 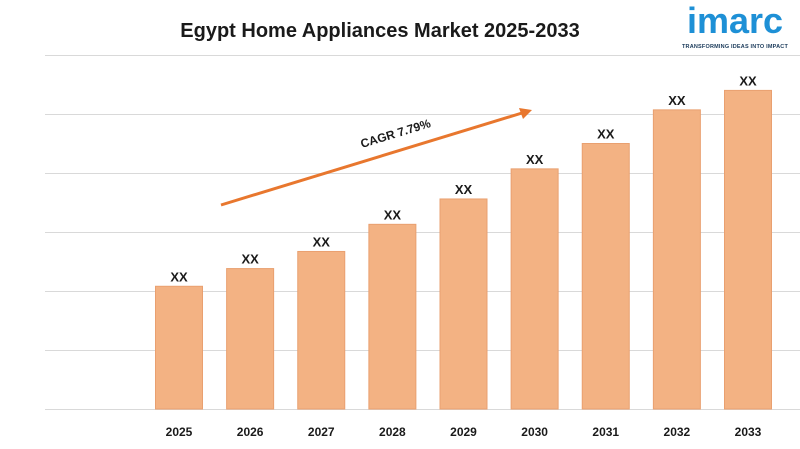 I want to click on cagr-annotation: CAGR 7.79%, so click(x=376, y=157).